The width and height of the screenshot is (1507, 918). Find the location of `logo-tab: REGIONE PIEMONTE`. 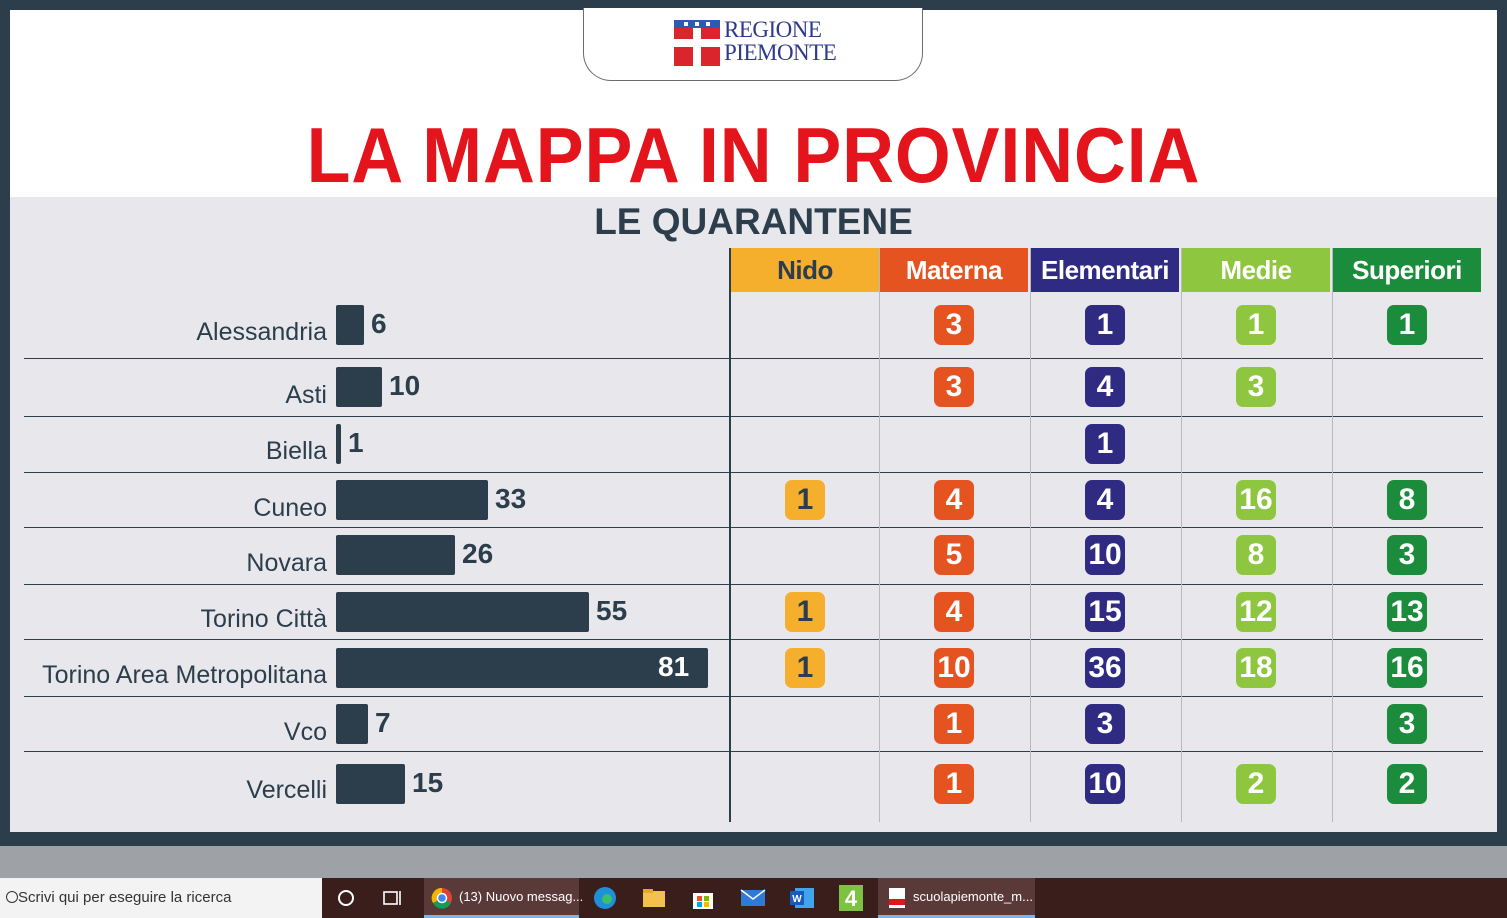

logo-tab: REGIONE PIEMONTE is located at coordinates (753, 44).